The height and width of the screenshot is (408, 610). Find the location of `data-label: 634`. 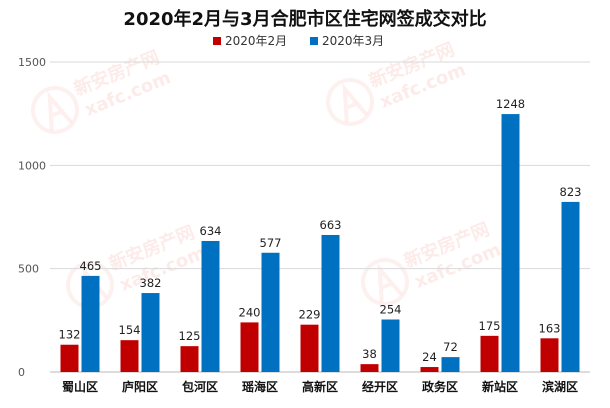

data-label: 634 is located at coordinates (211, 231).